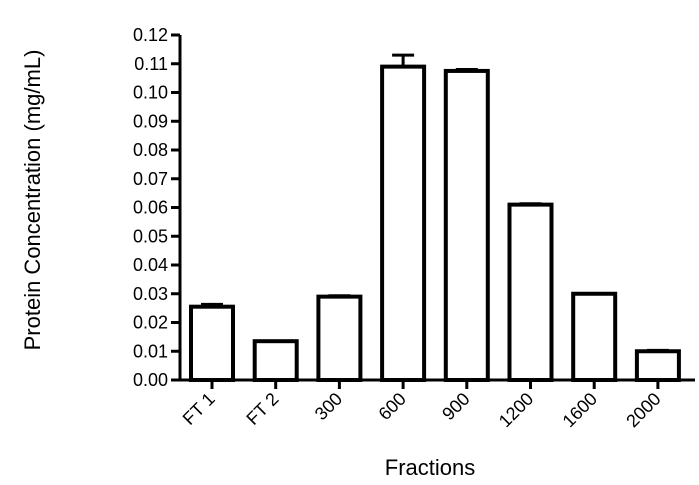 This screenshot has width=699, height=485. What do you see at coordinates (150, 150) in the screenshot?
I see `y-tick-label: 0.08` at bounding box center [150, 150].